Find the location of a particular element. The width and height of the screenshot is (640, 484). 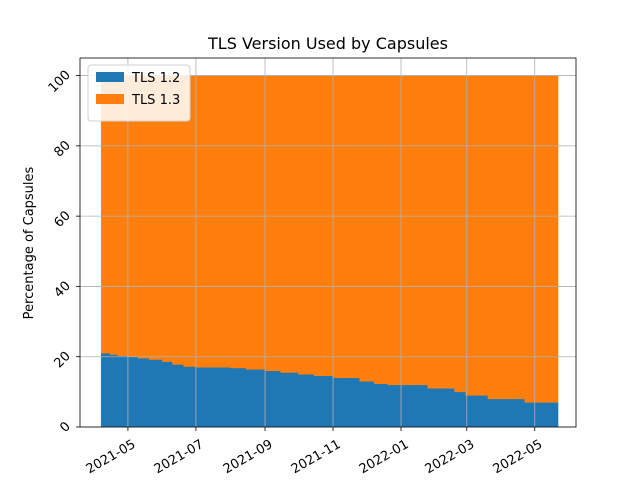

legend: TLS 1.2 TLS 1.3 is located at coordinates (139, 93).